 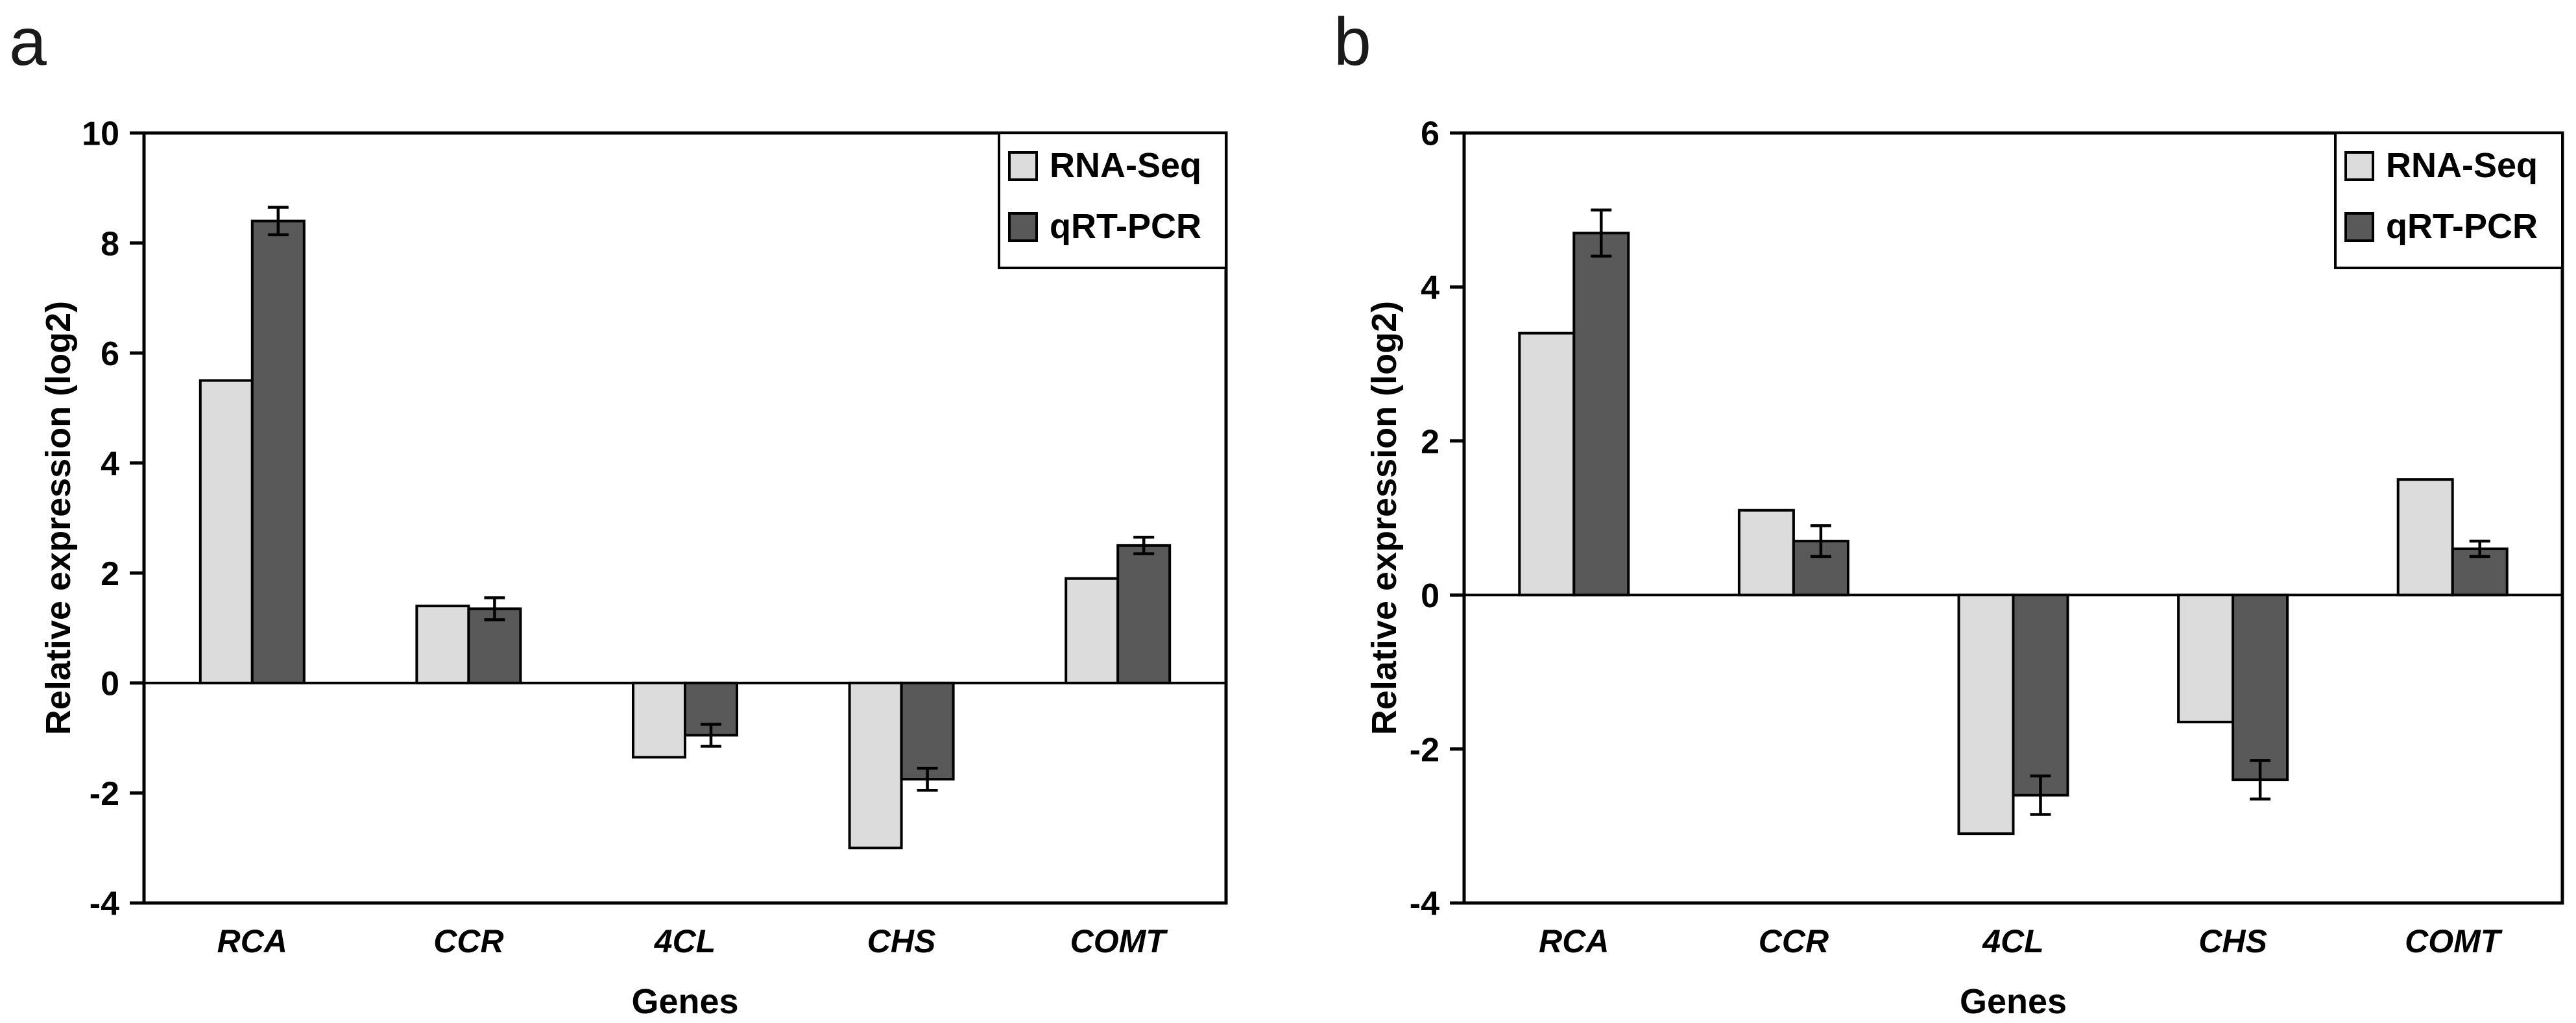 I want to click on y-tick-label-10: 10, so click(x=100, y=134).